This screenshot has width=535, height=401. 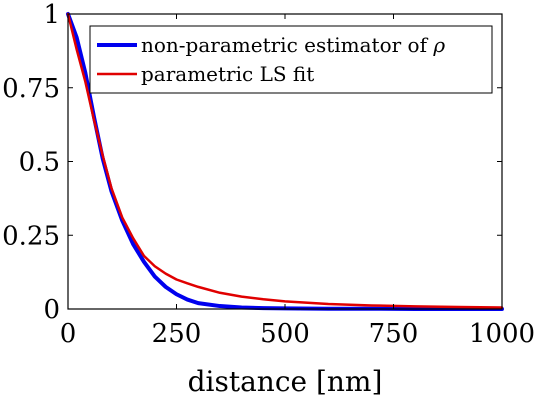 I want to click on legend-box, so click(x=291, y=59).